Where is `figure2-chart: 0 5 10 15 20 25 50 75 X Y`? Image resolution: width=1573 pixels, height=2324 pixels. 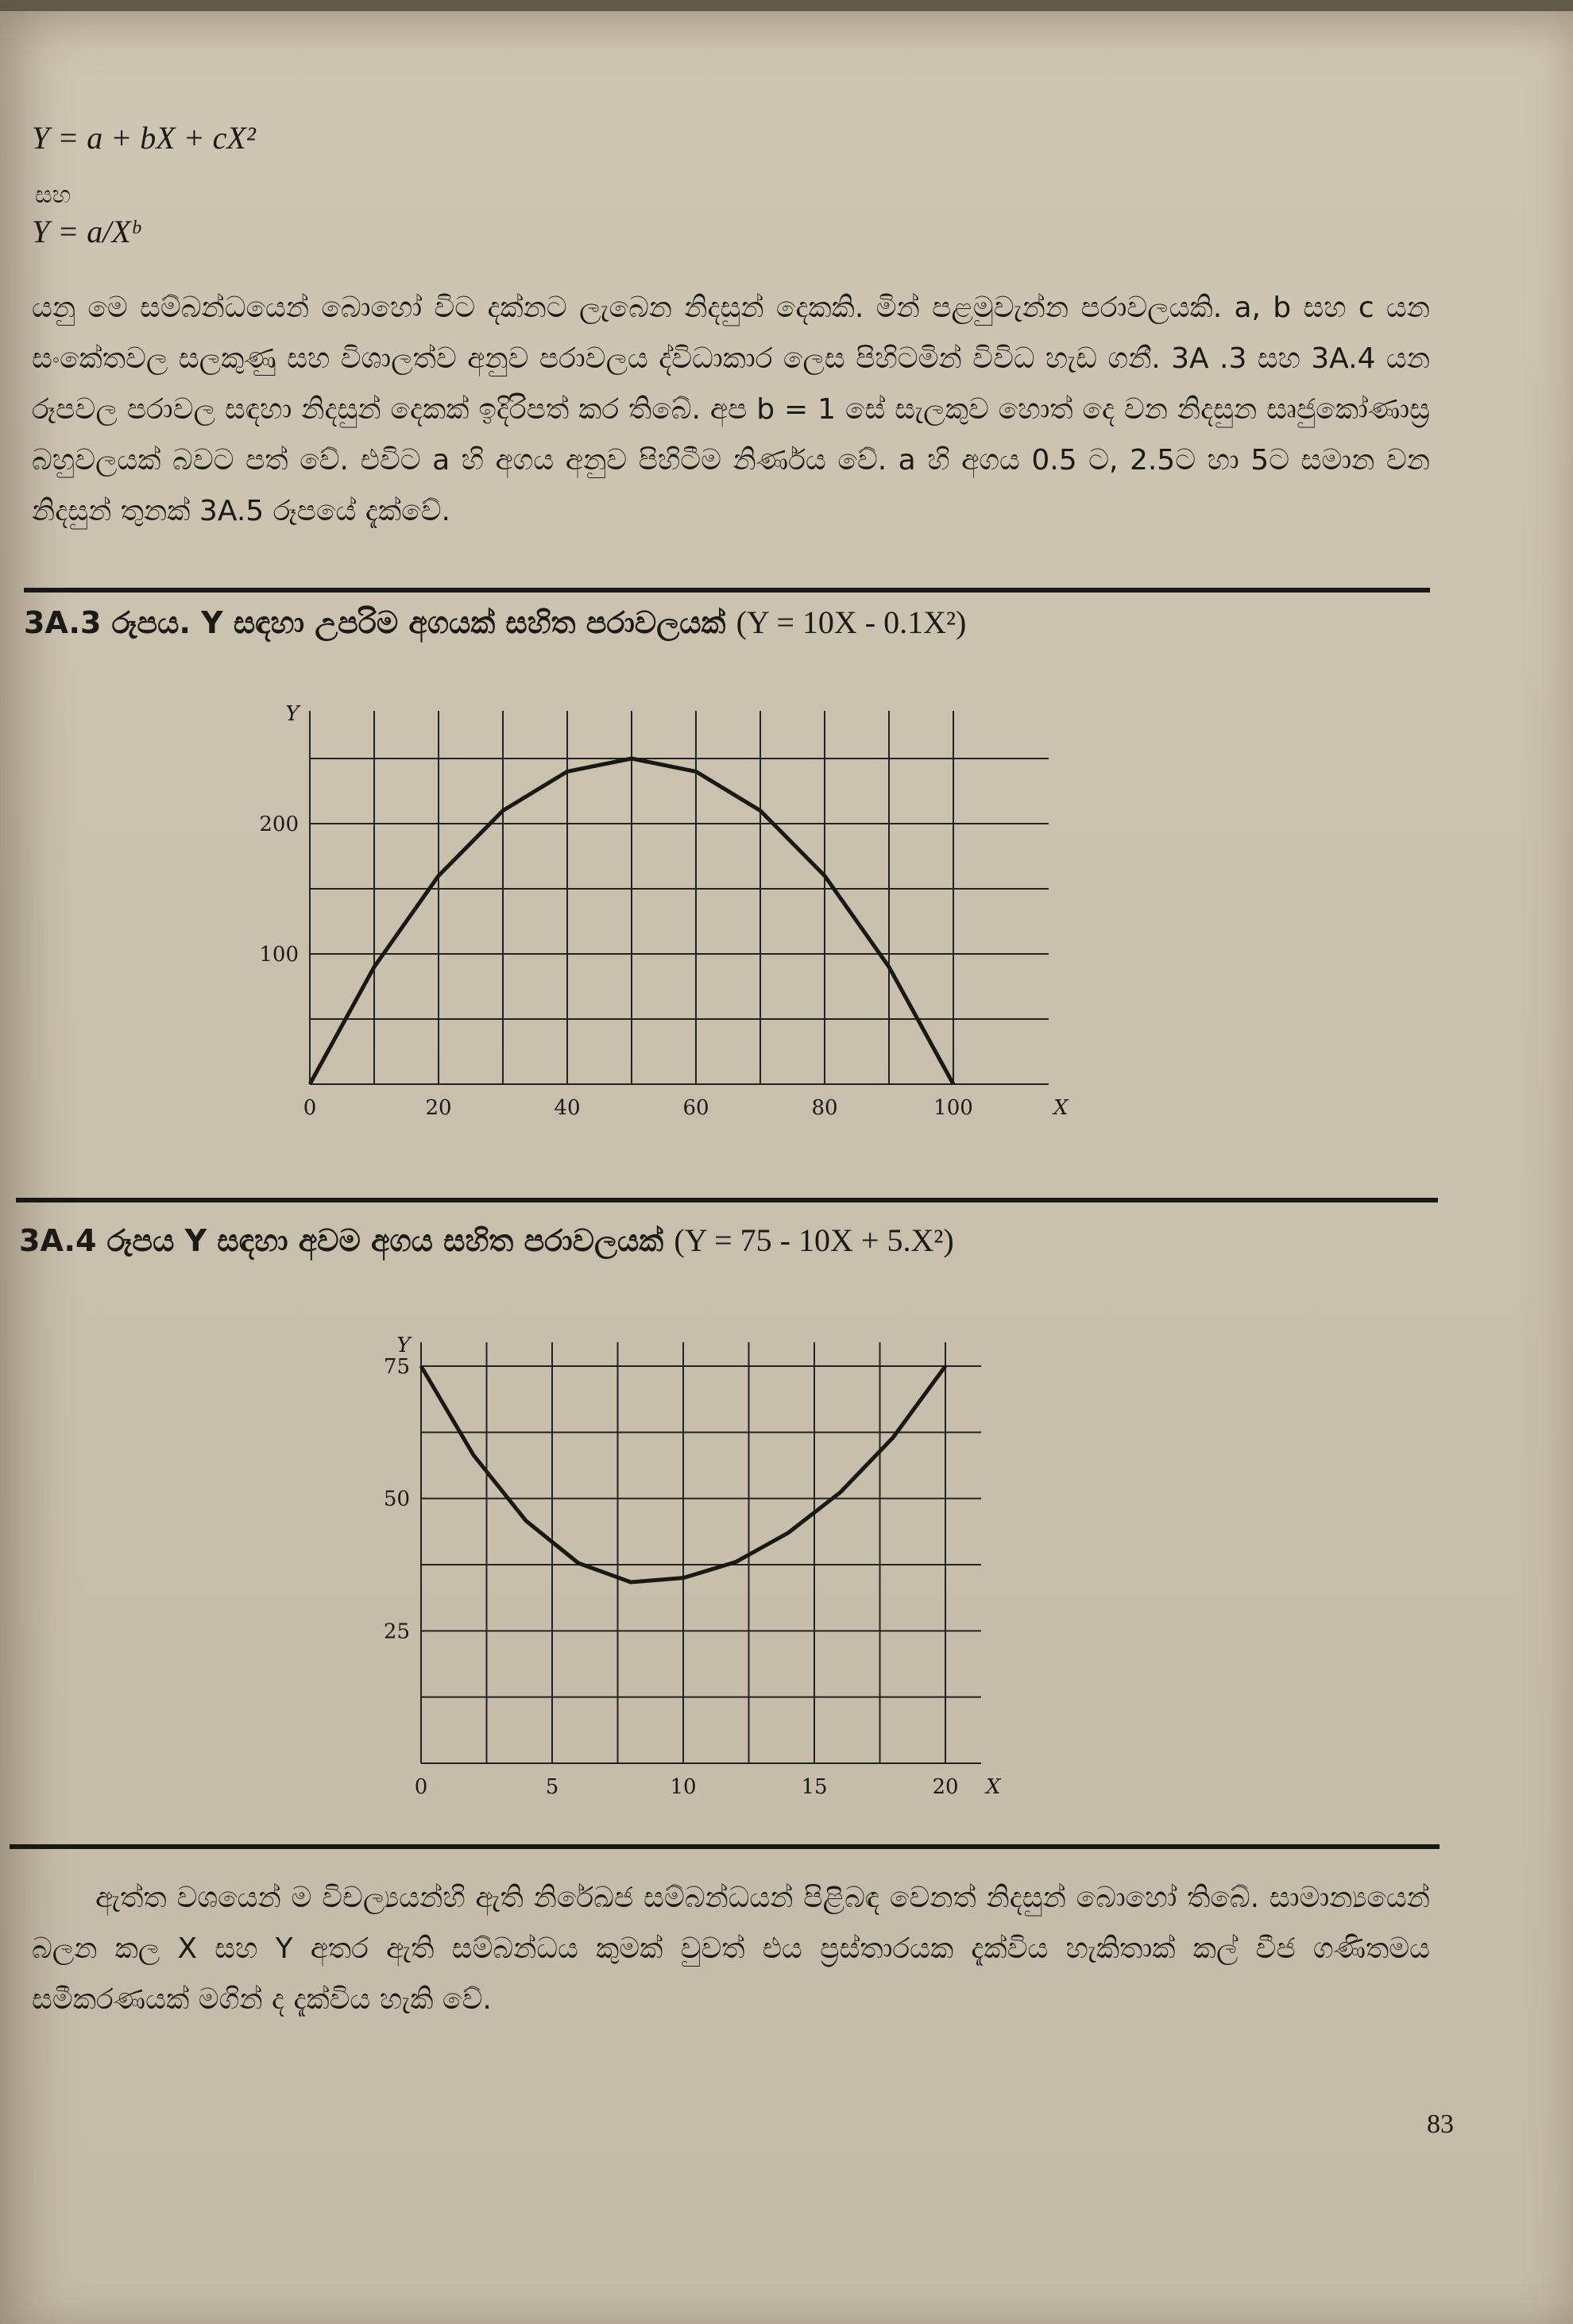 figure2-chart: 0 5 10 15 20 25 50 75 X Y is located at coordinates (693, 1566).